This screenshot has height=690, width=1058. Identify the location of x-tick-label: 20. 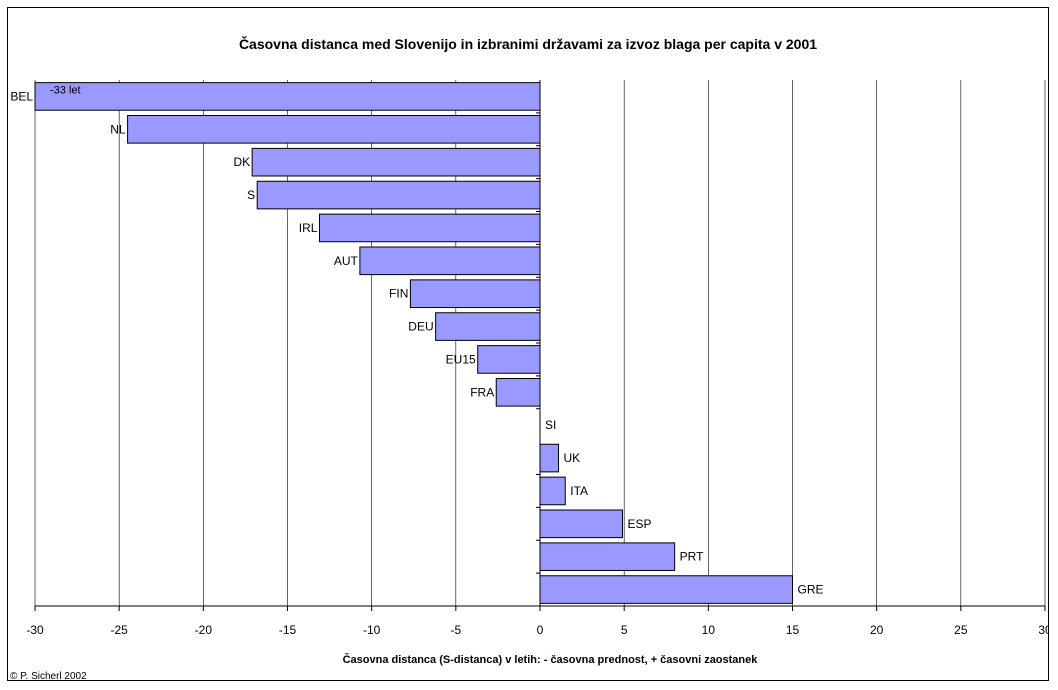
(877, 630).